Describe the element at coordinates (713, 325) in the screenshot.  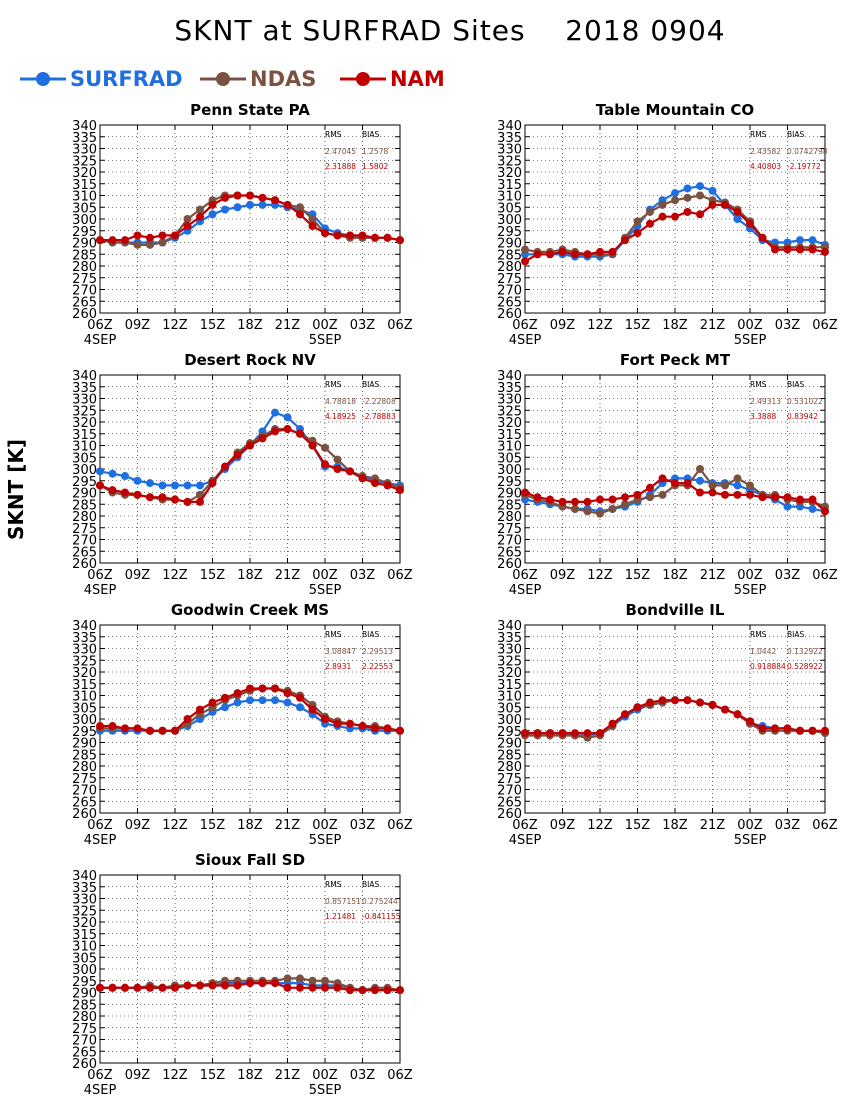
I see `x-tick-label: 21Z` at that location.